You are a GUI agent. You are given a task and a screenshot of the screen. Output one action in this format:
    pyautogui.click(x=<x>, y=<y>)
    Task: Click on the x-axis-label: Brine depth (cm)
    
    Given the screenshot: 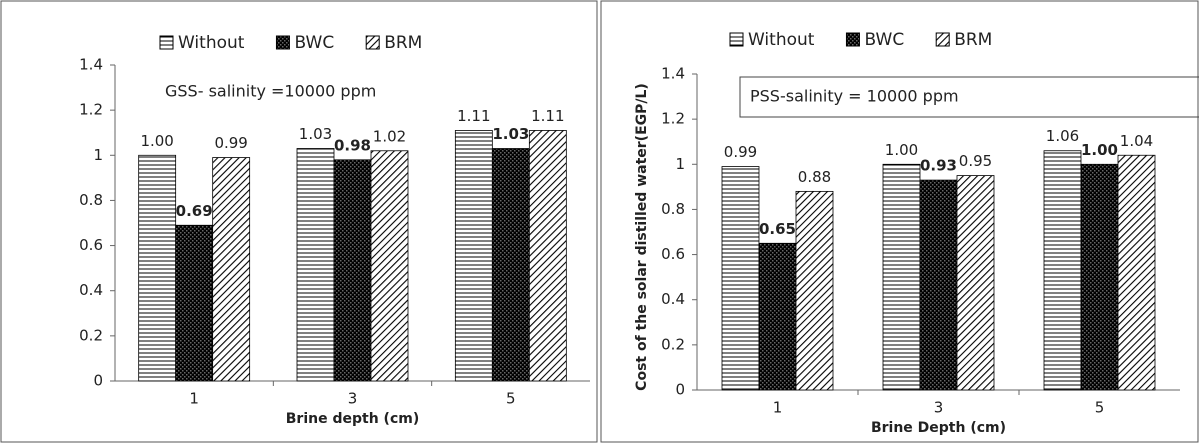 What is the action you would take?
    pyautogui.click(x=352, y=419)
    